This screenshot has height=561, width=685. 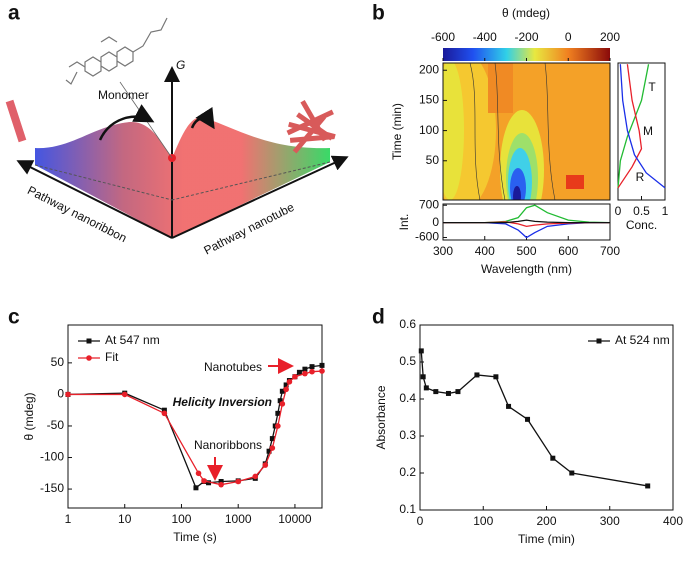 I want to click on x-tick-label: 300, so click(x=443, y=251).